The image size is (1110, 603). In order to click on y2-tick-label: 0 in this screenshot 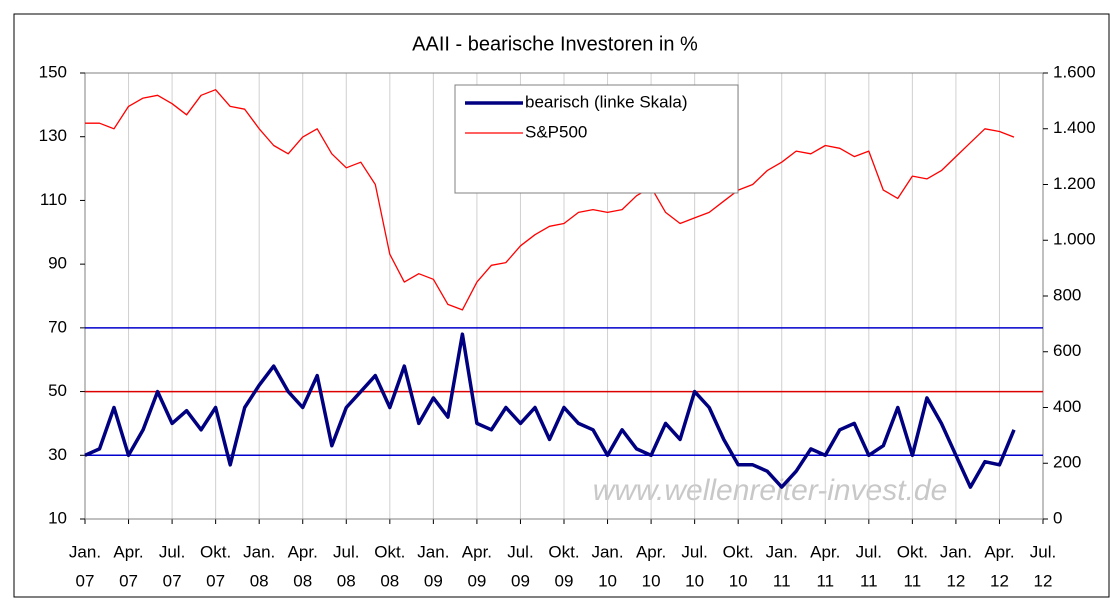, I will do `click(1057, 517)`.